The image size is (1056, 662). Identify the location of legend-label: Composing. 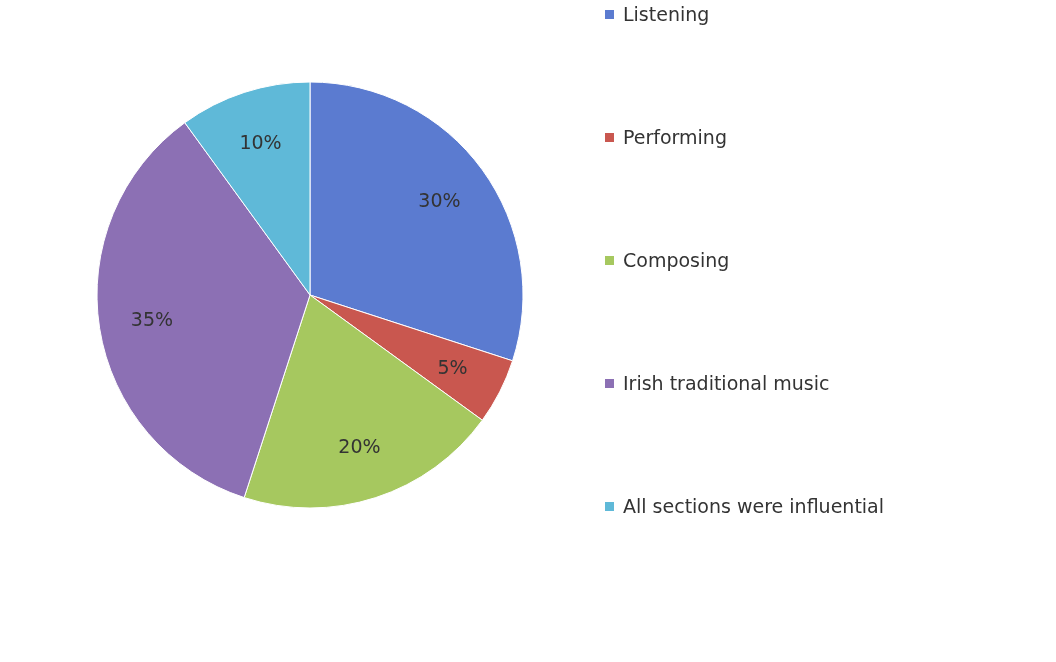
(676, 259).